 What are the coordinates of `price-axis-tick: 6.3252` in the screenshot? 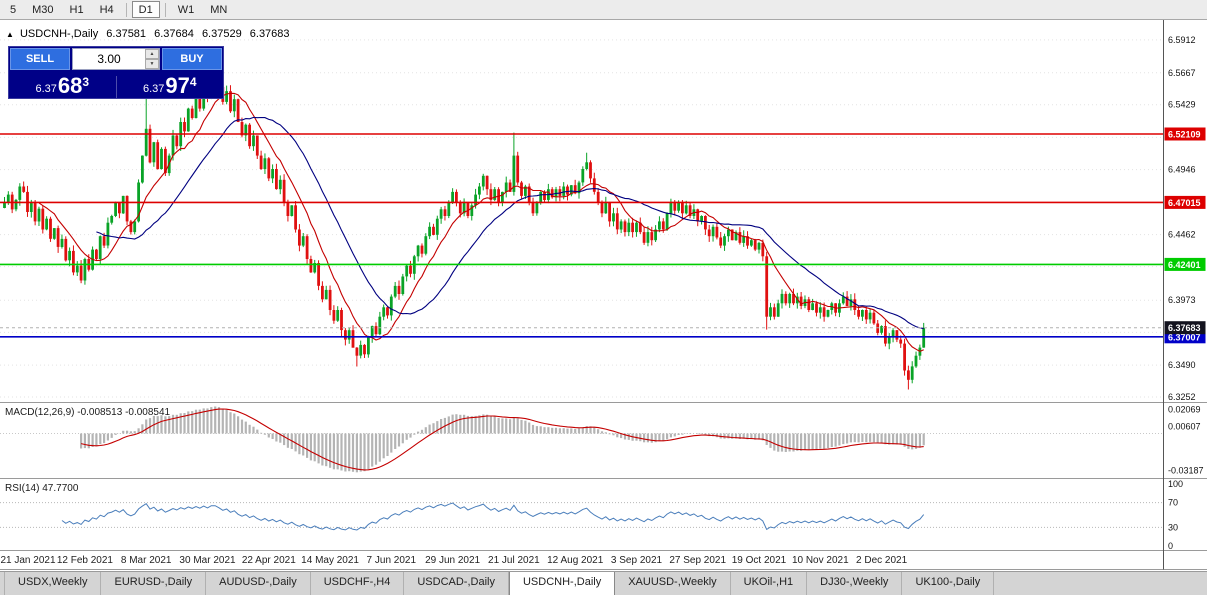 It's located at (1182, 397).